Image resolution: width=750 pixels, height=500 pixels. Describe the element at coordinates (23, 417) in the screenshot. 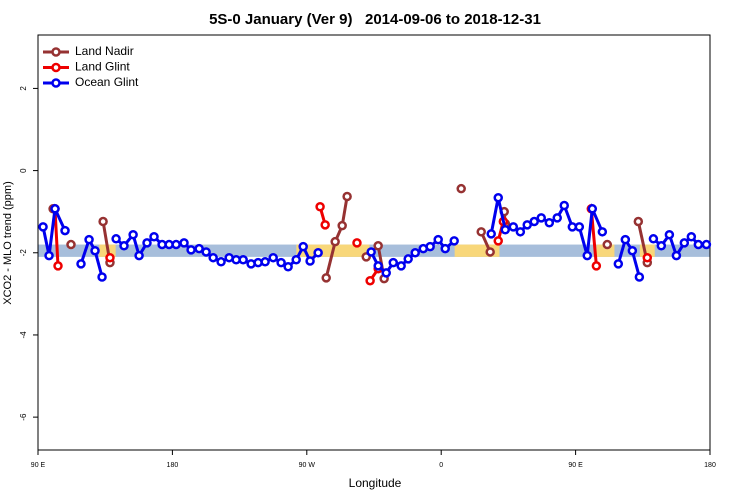

I see `y-tick-label: -6` at that location.